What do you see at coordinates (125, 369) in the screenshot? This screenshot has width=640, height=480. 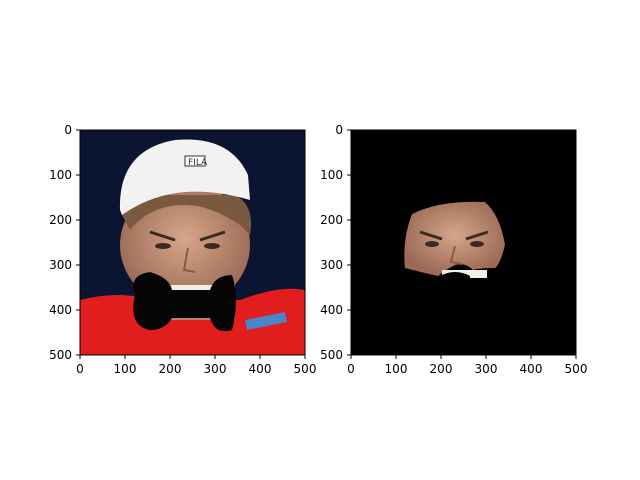 I see `left-xtick-1: 100` at bounding box center [125, 369].